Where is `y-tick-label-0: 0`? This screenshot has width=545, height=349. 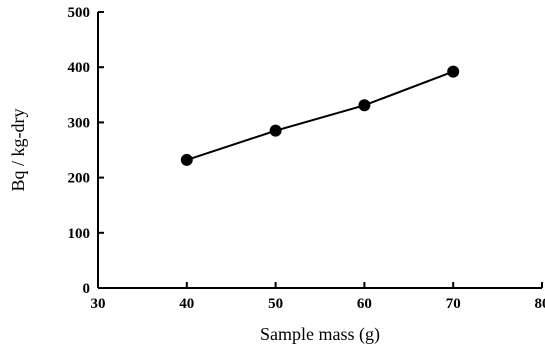
y-tick-label-0: 0 is located at coordinates (87, 289).